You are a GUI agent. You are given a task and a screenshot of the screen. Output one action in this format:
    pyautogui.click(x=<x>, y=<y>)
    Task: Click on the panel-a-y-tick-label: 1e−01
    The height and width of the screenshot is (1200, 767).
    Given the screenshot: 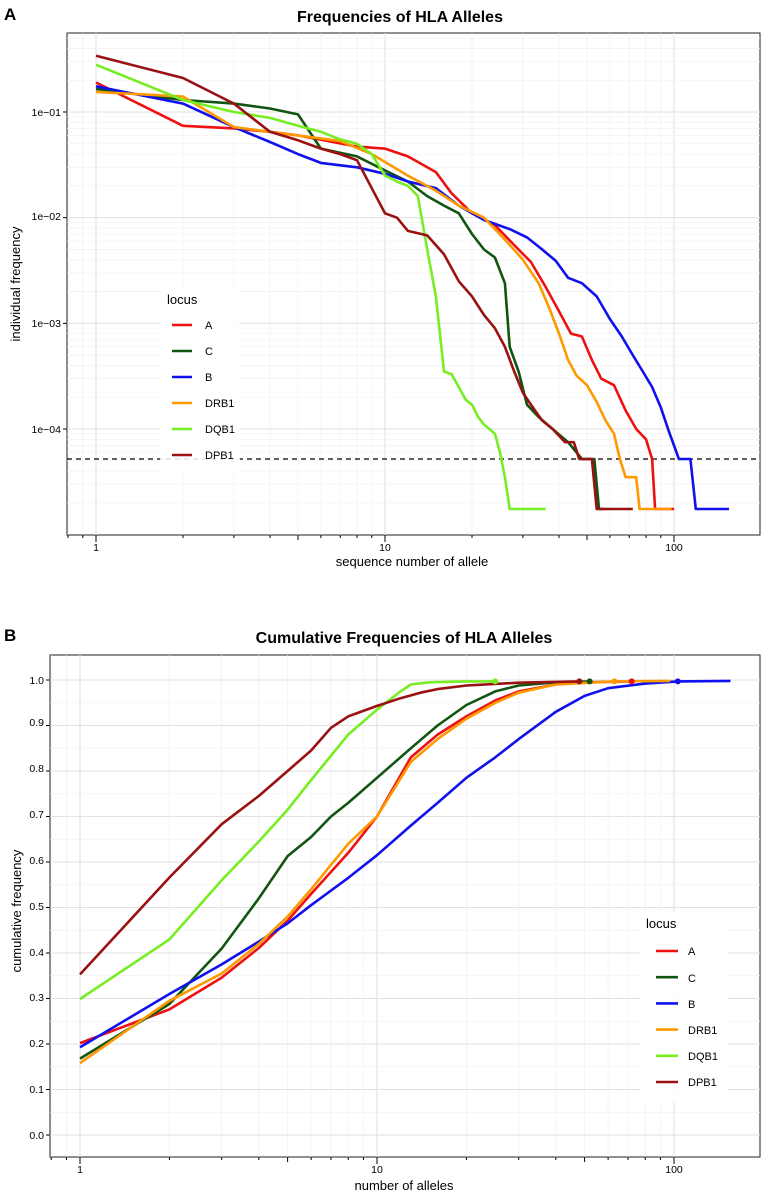 What is the action you would take?
    pyautogui.click(x=47, y=113)
    